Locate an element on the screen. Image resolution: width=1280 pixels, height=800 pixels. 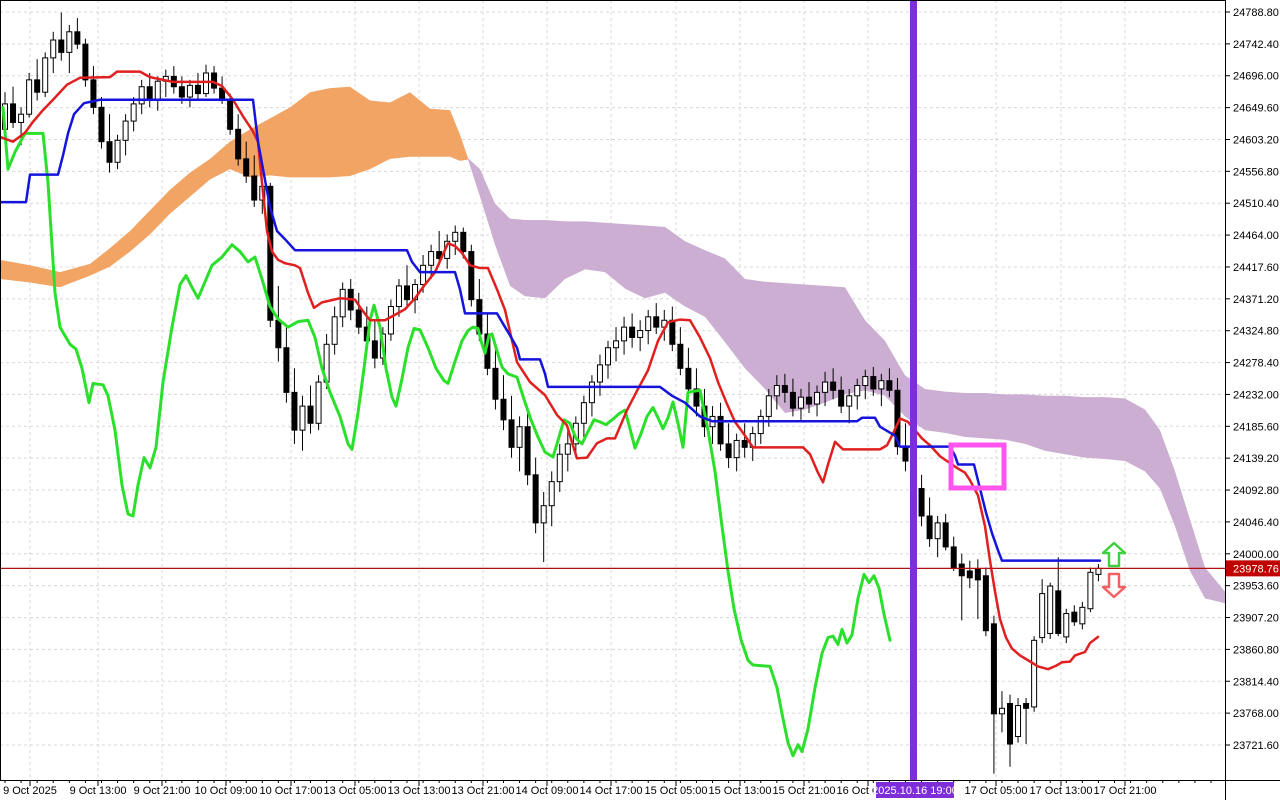
price-tick-label: 24603.20 is located at coordinates (1256, 140).